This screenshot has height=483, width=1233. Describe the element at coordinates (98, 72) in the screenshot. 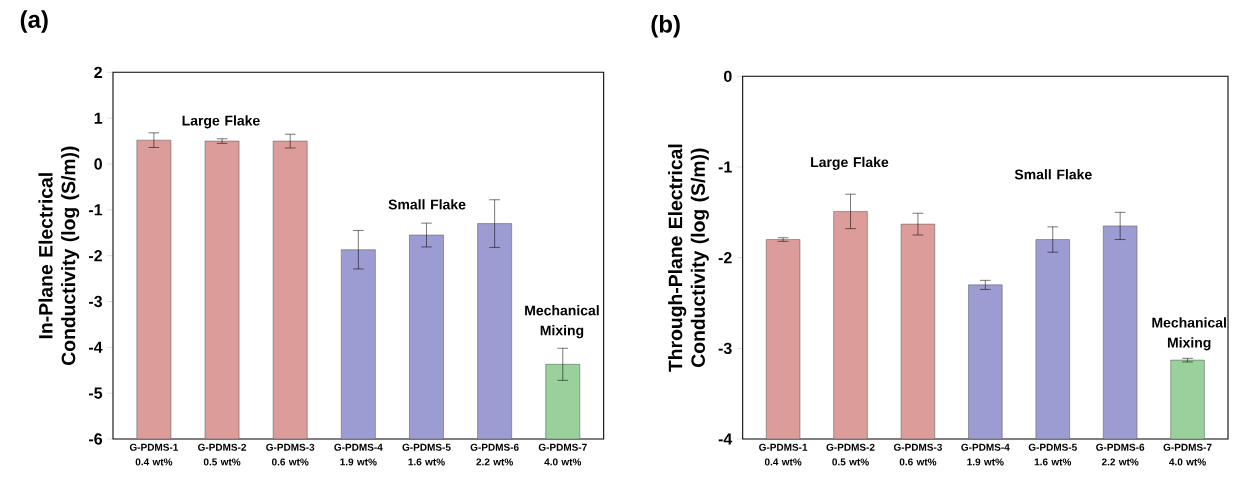

I see `y-tick-label: 2` at that location.